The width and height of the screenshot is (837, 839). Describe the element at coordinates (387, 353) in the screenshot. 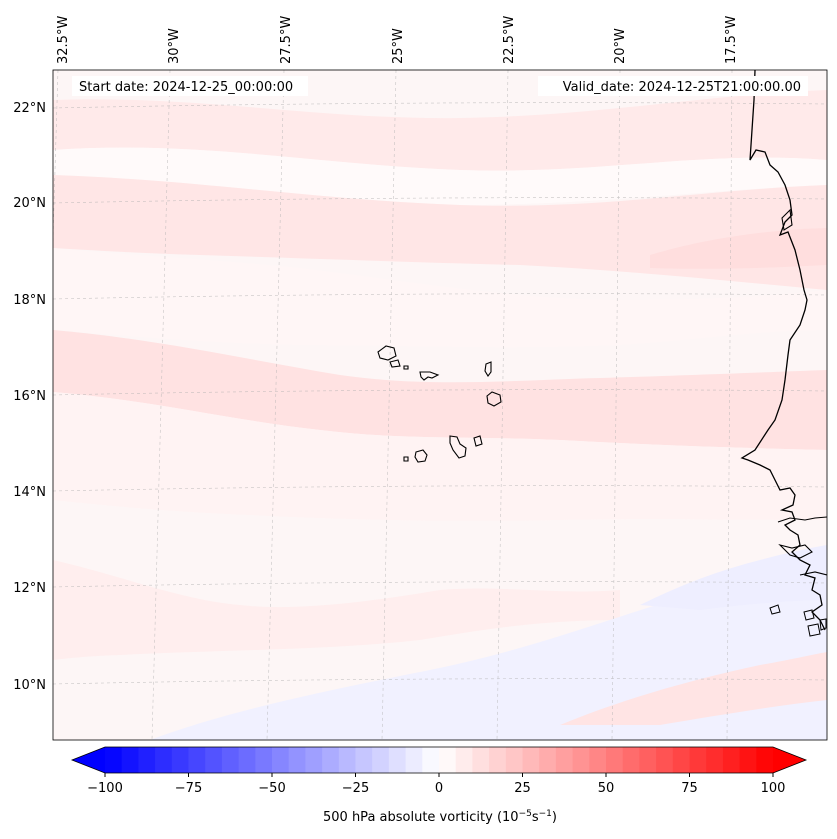

I see `island-santo-antao` at that location.